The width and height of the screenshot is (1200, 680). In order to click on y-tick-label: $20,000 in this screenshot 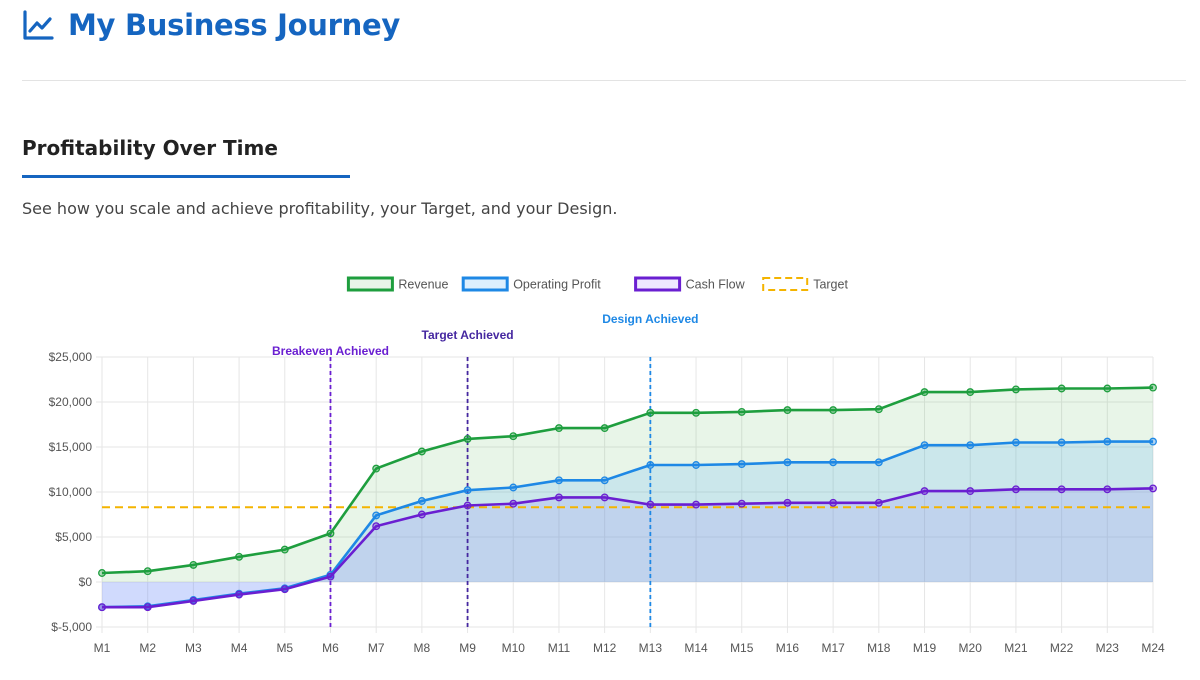, I will do `click(71, 402)`.